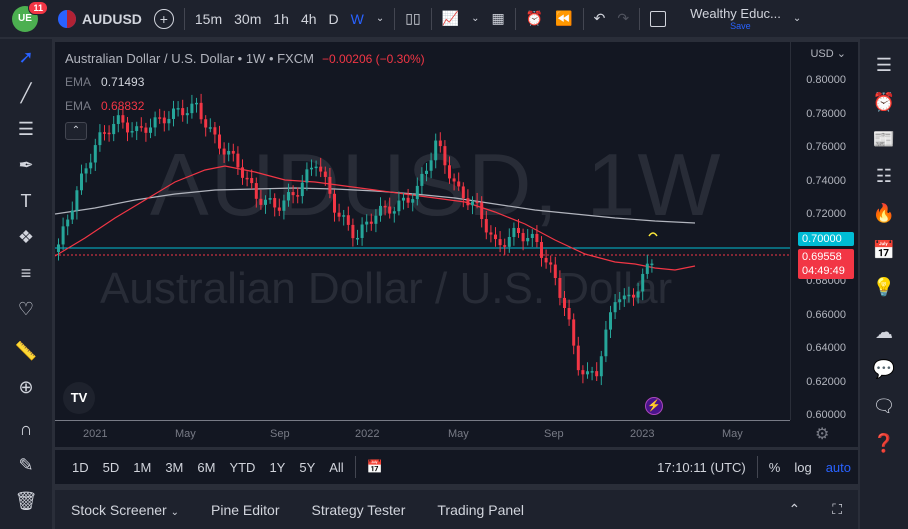 The height and width of the screenshot is (529, 908). I want to click on indicators-icon: 📈, so click(450, 18).